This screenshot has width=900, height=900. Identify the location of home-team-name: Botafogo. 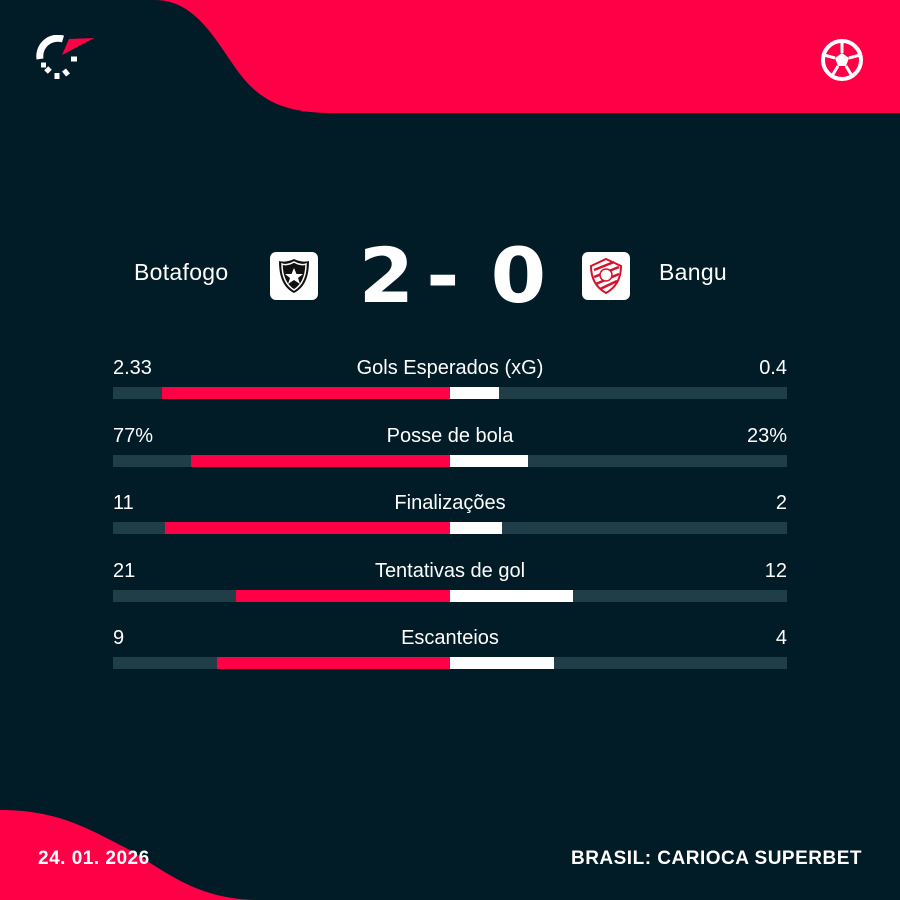
(181, 272).